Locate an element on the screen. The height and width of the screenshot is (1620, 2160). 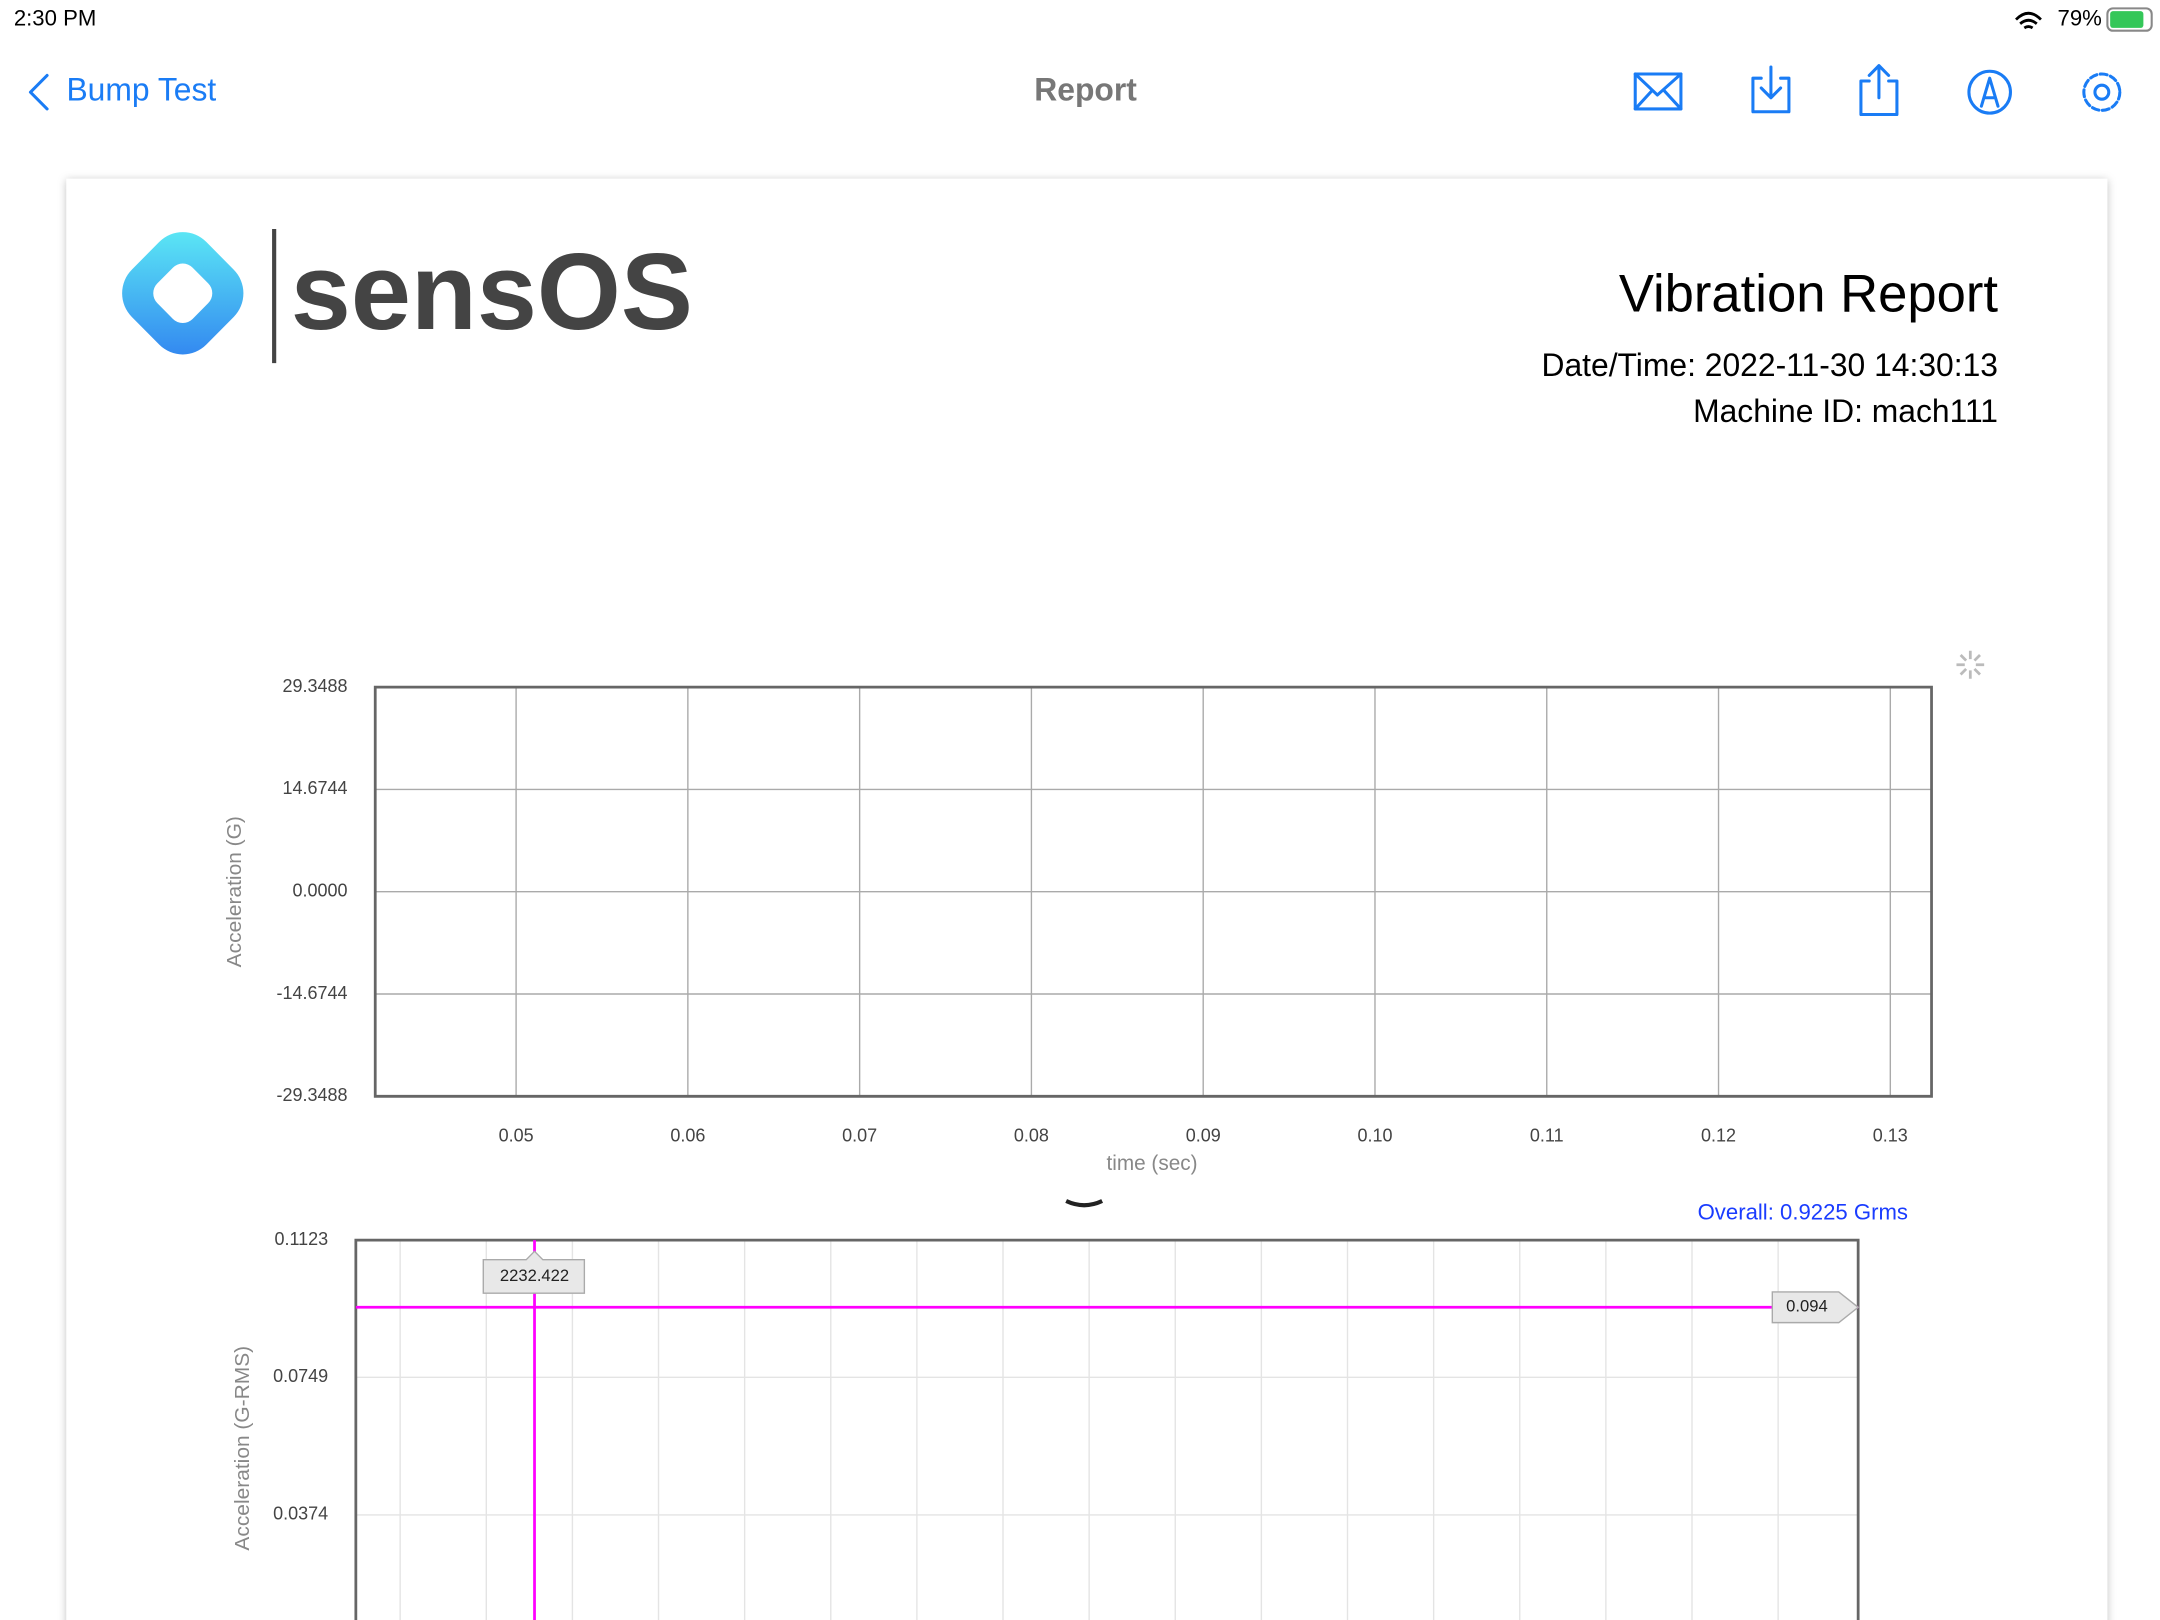
nav-title: Report is located at coordinates (1085, 90).